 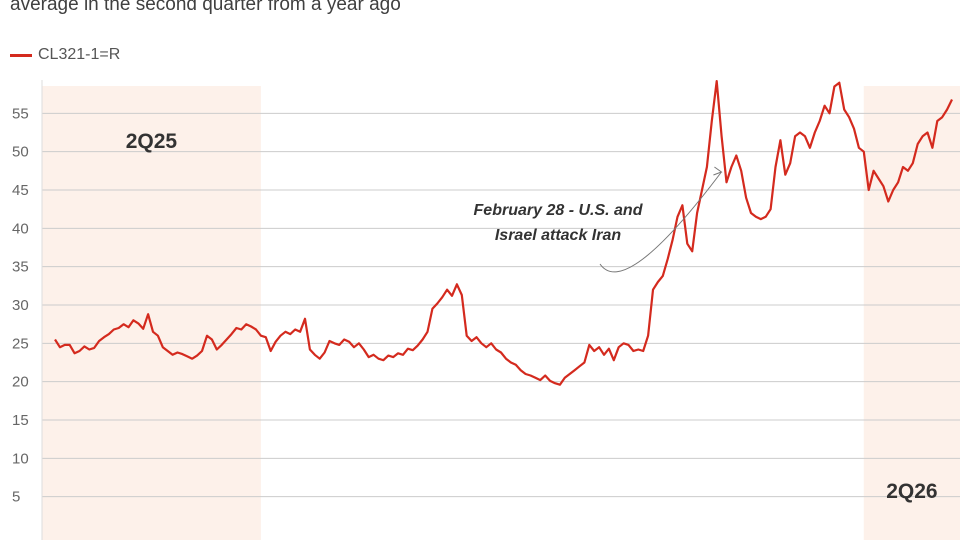 I want to click on period-label: 2Q26, so click(x=911, y=491).